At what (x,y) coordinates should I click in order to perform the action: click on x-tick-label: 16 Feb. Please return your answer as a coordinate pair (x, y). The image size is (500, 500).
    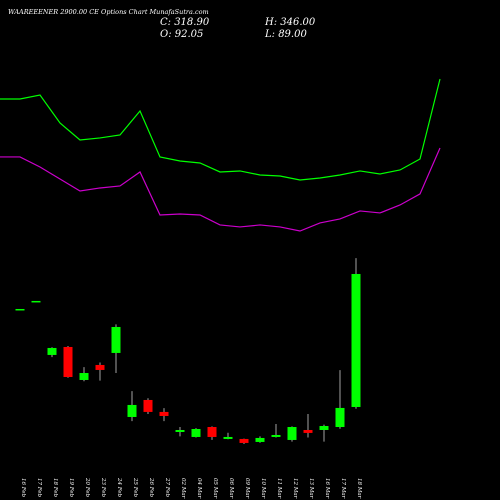
    Looking at the image, I should click on (23, 488).